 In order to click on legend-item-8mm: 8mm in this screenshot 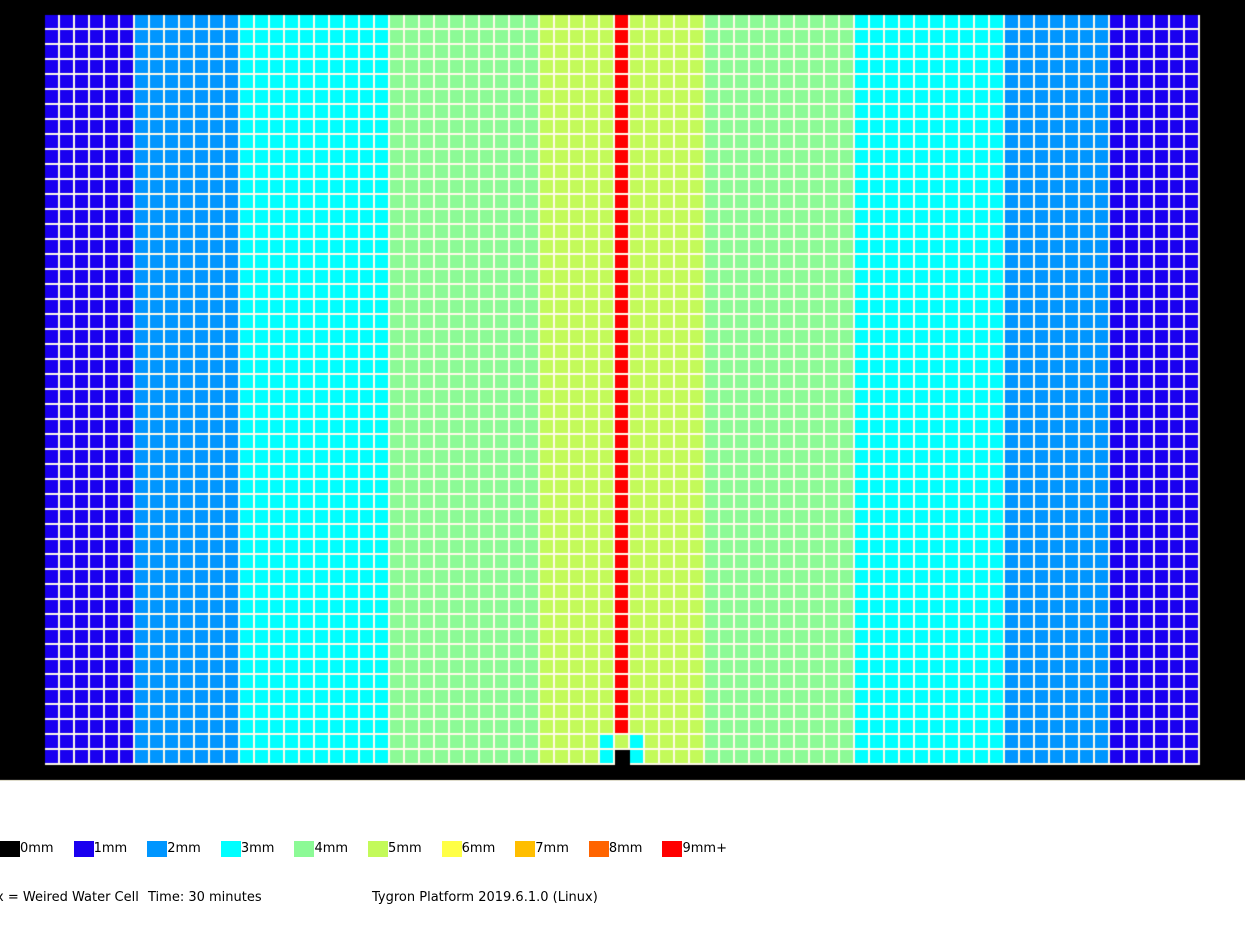, I will do `click(615, 849)`.